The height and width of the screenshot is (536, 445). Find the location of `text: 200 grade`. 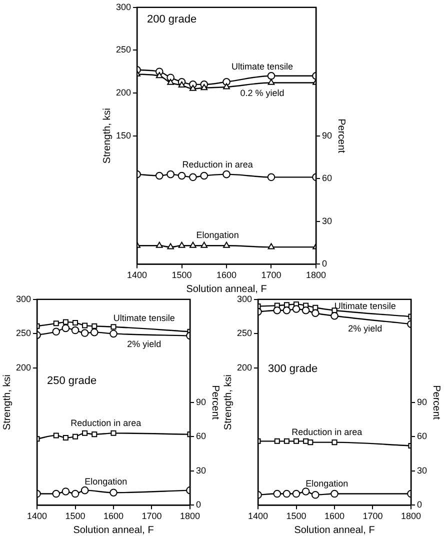

text: 200 grade is located at coordinates (172, 19).